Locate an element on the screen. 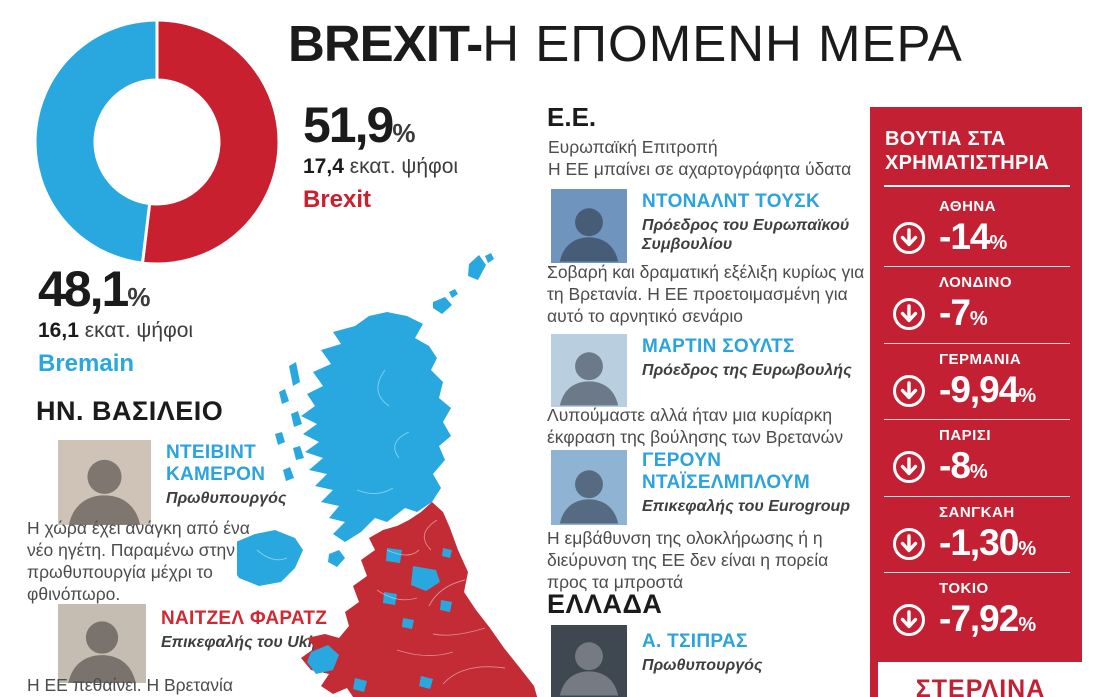 The width and height of the screenshot is (1100, 697). brexit-votes-suffix: εκατ. ψήφοι is located at coordinates (404, 166).